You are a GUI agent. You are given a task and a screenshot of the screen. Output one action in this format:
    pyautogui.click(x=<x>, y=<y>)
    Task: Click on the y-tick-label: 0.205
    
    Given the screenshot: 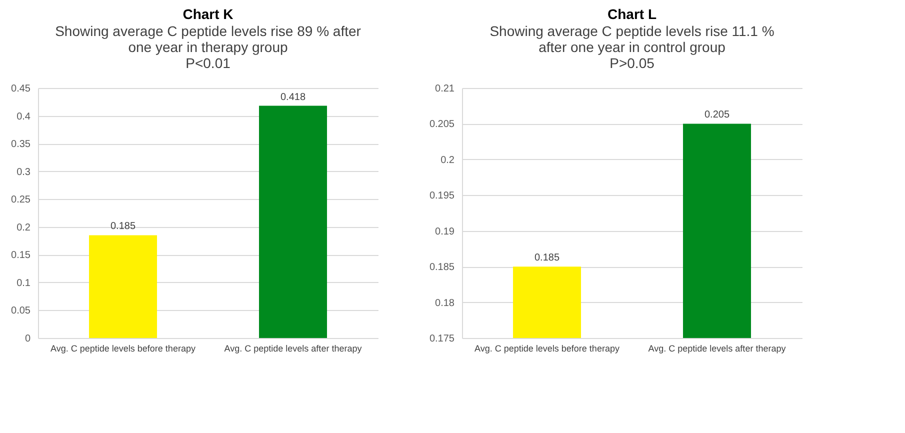 What is the action you would take?
    pyautogui.click(x=442, y=124)
    